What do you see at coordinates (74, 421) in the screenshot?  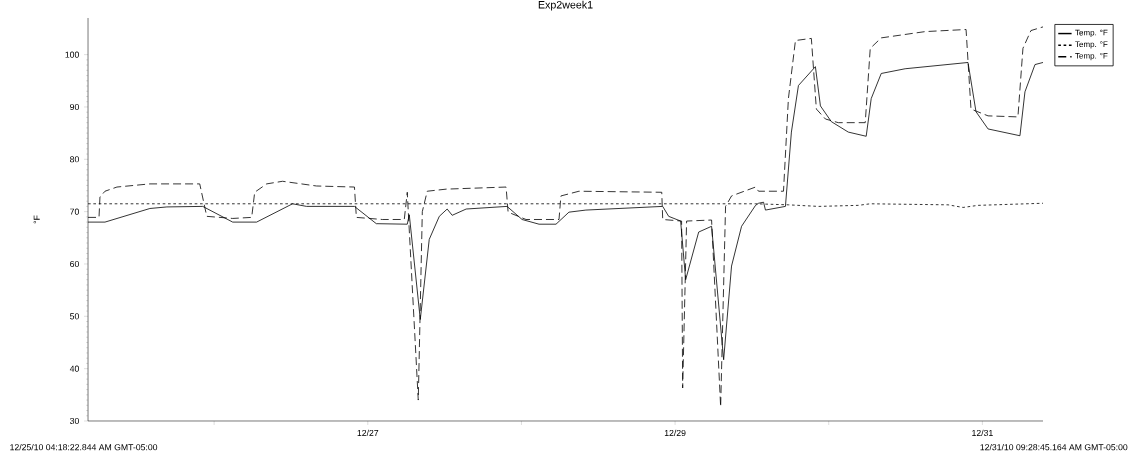 I see `y-tick-label: 30` at bounding box center [74, 421].